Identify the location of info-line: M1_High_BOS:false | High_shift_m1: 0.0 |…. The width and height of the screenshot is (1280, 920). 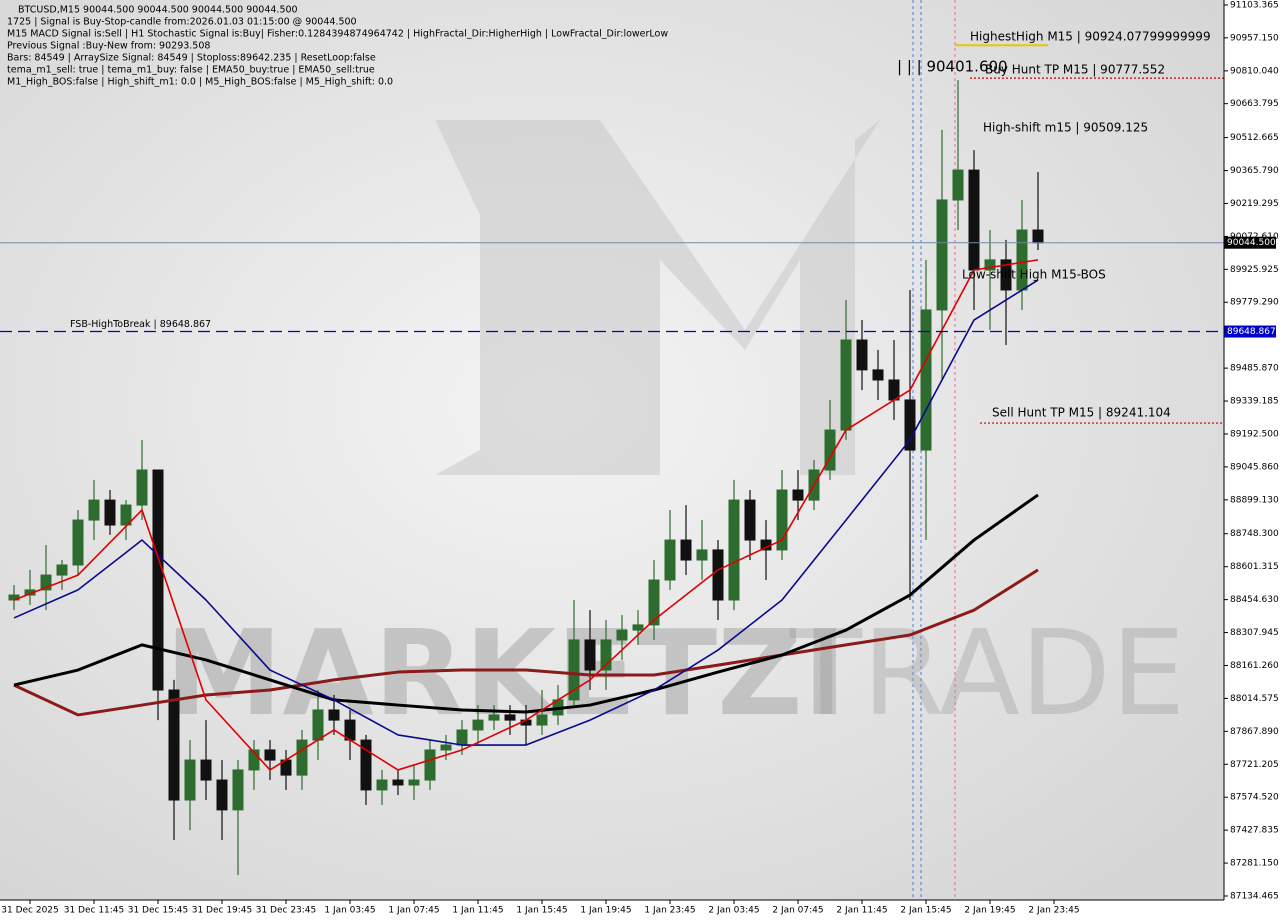
(200, 82).